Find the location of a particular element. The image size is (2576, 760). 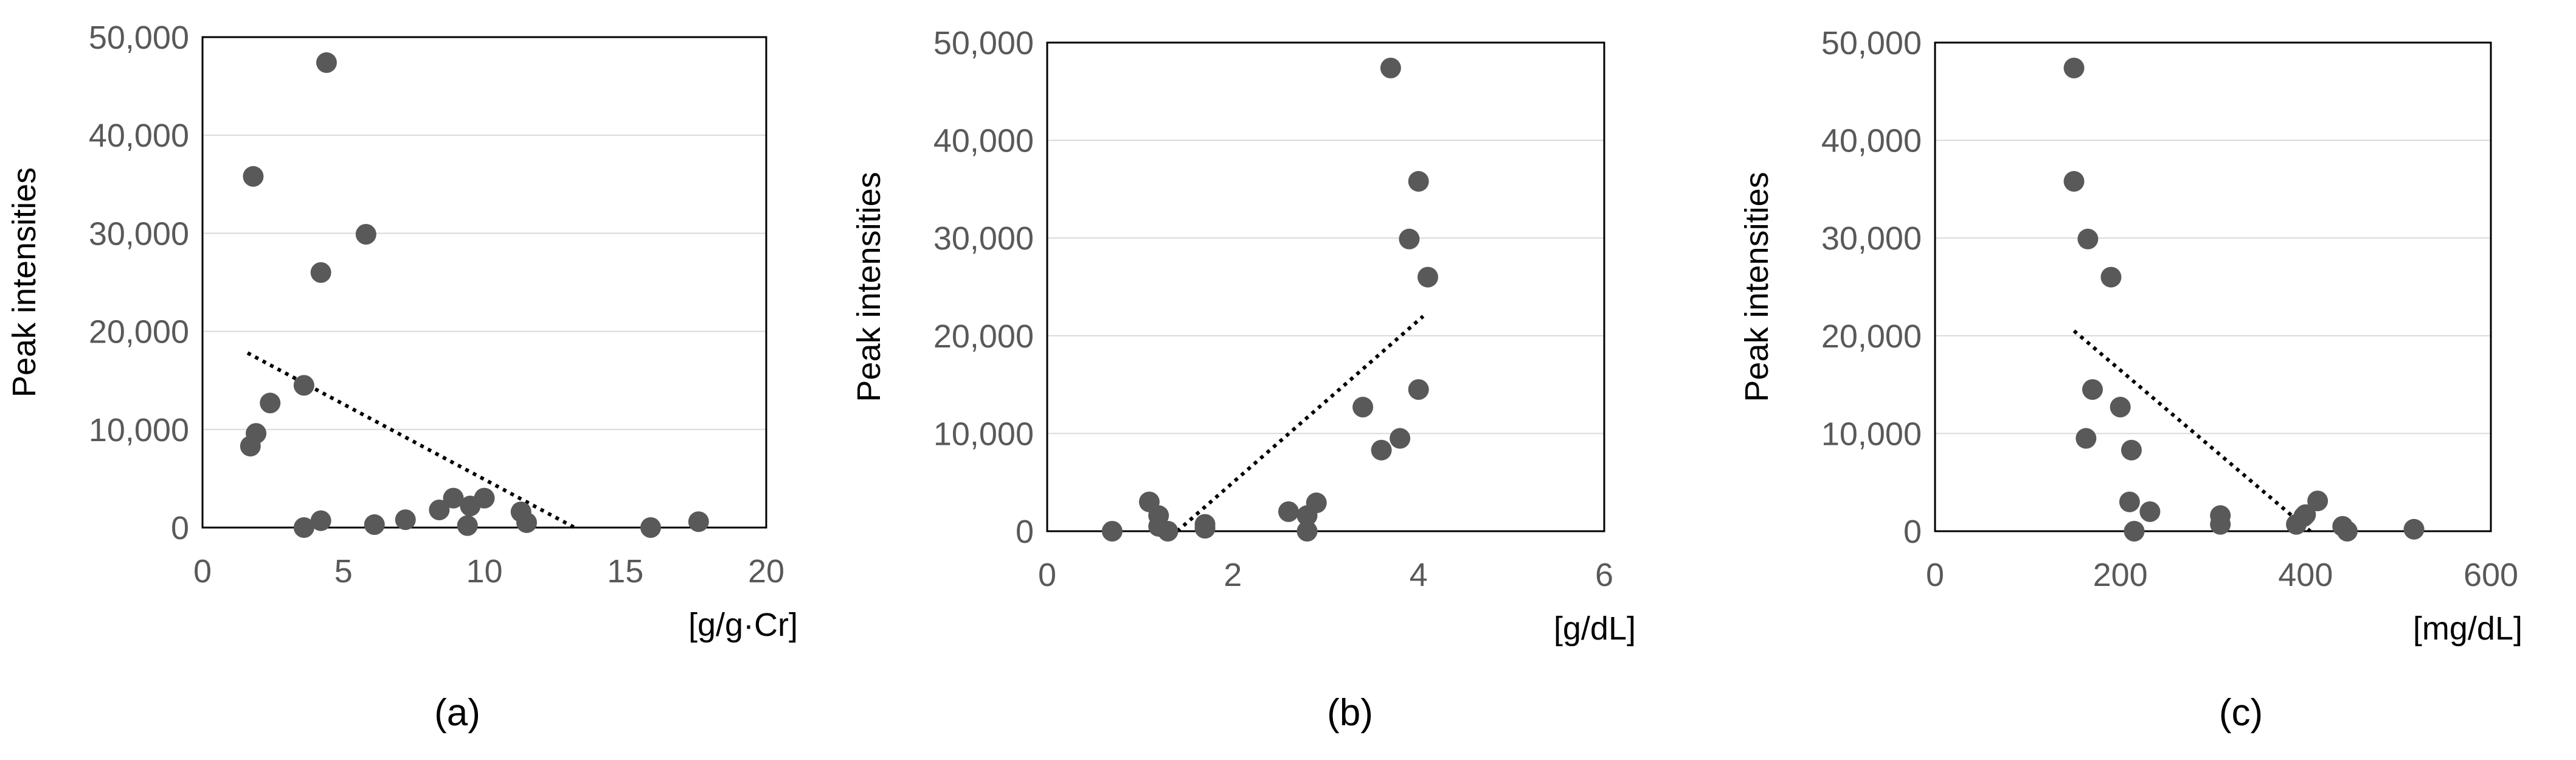

x-unit-label: [mg/dL] is located at coordinates (2467, 628).